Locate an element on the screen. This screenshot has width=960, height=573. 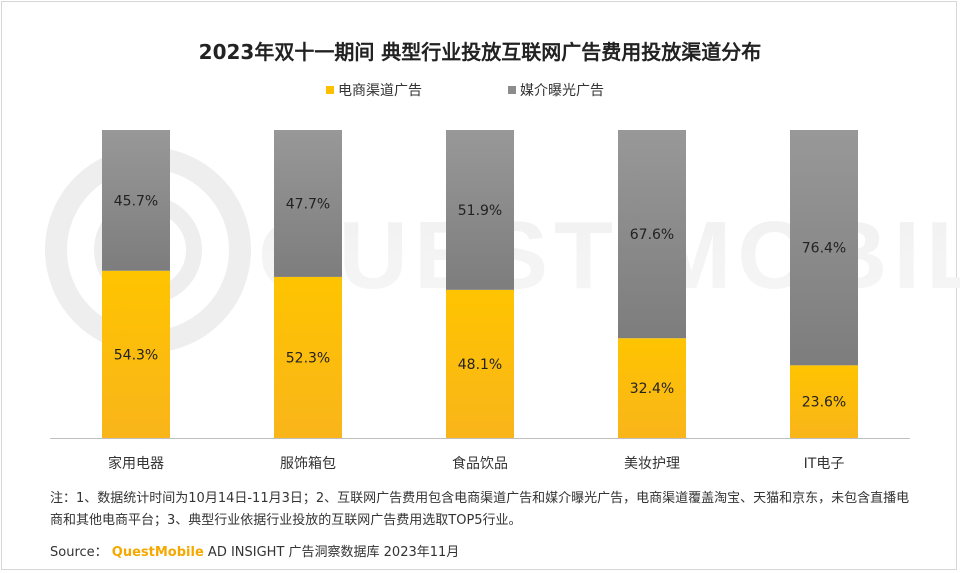
category-label-2: 食品饮品 is located at coordinates (480, 463).